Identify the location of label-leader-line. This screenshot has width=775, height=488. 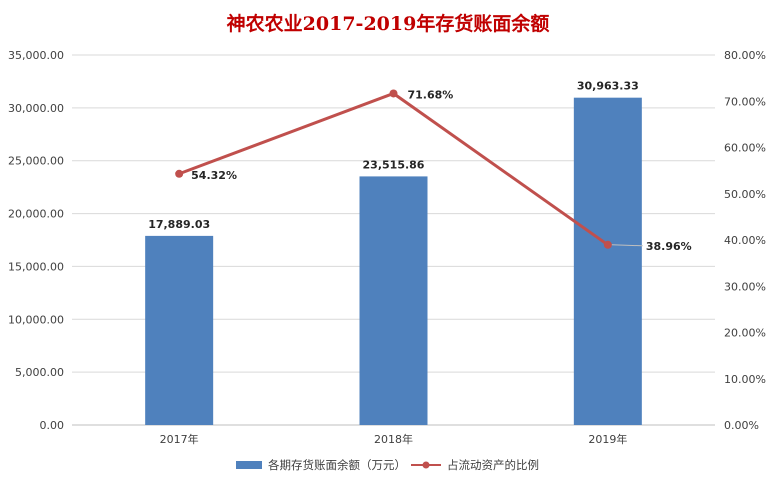
(627, 245).